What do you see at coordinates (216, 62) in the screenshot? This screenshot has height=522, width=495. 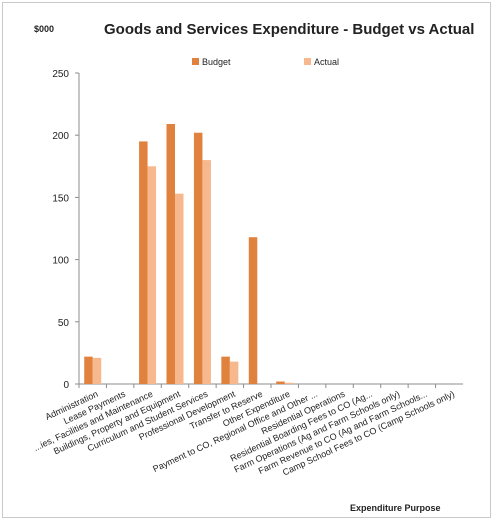 I see `legend-label-budget: Budget` at bounding box center [216, 62].